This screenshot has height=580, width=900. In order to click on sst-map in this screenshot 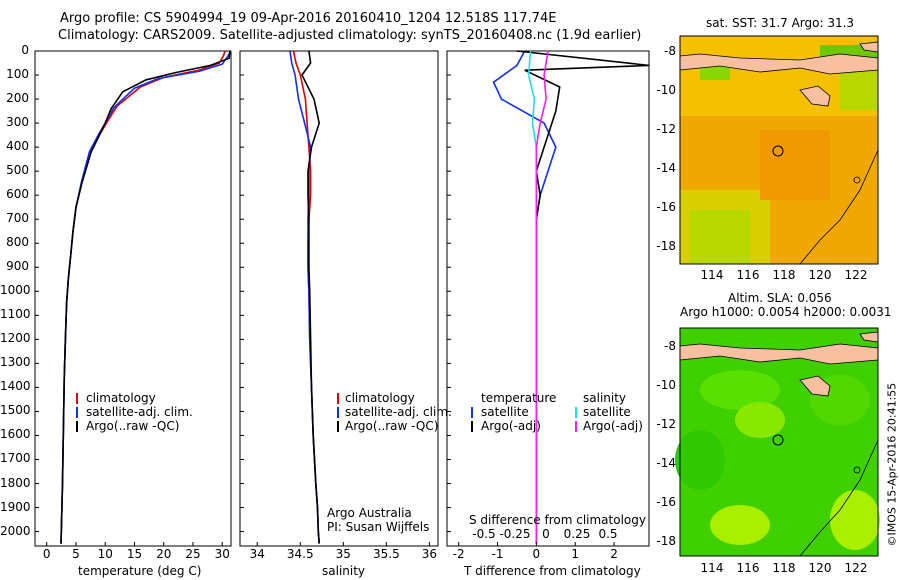, I will do `click(779, 150)`.